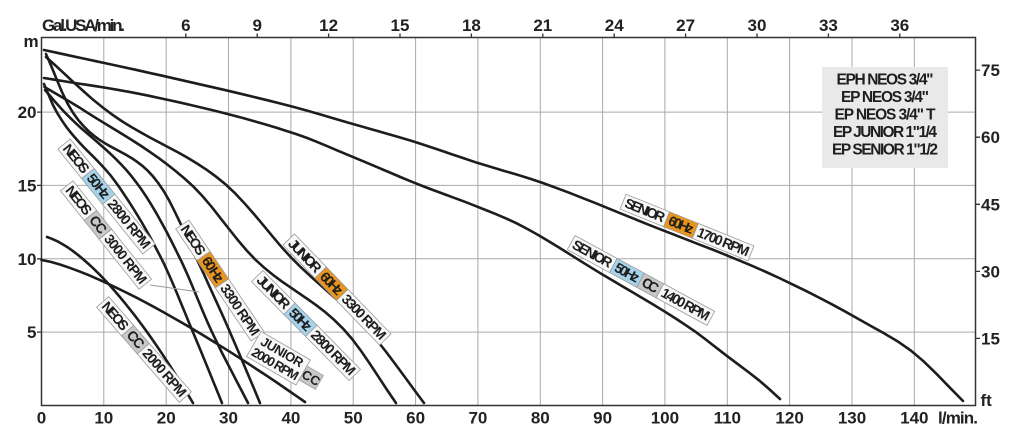 The height and width of the screenshot is (444, 1009). Describe the element at coordinates (477, 418) in the screenshot. I see `svg-text: 70` at that location.